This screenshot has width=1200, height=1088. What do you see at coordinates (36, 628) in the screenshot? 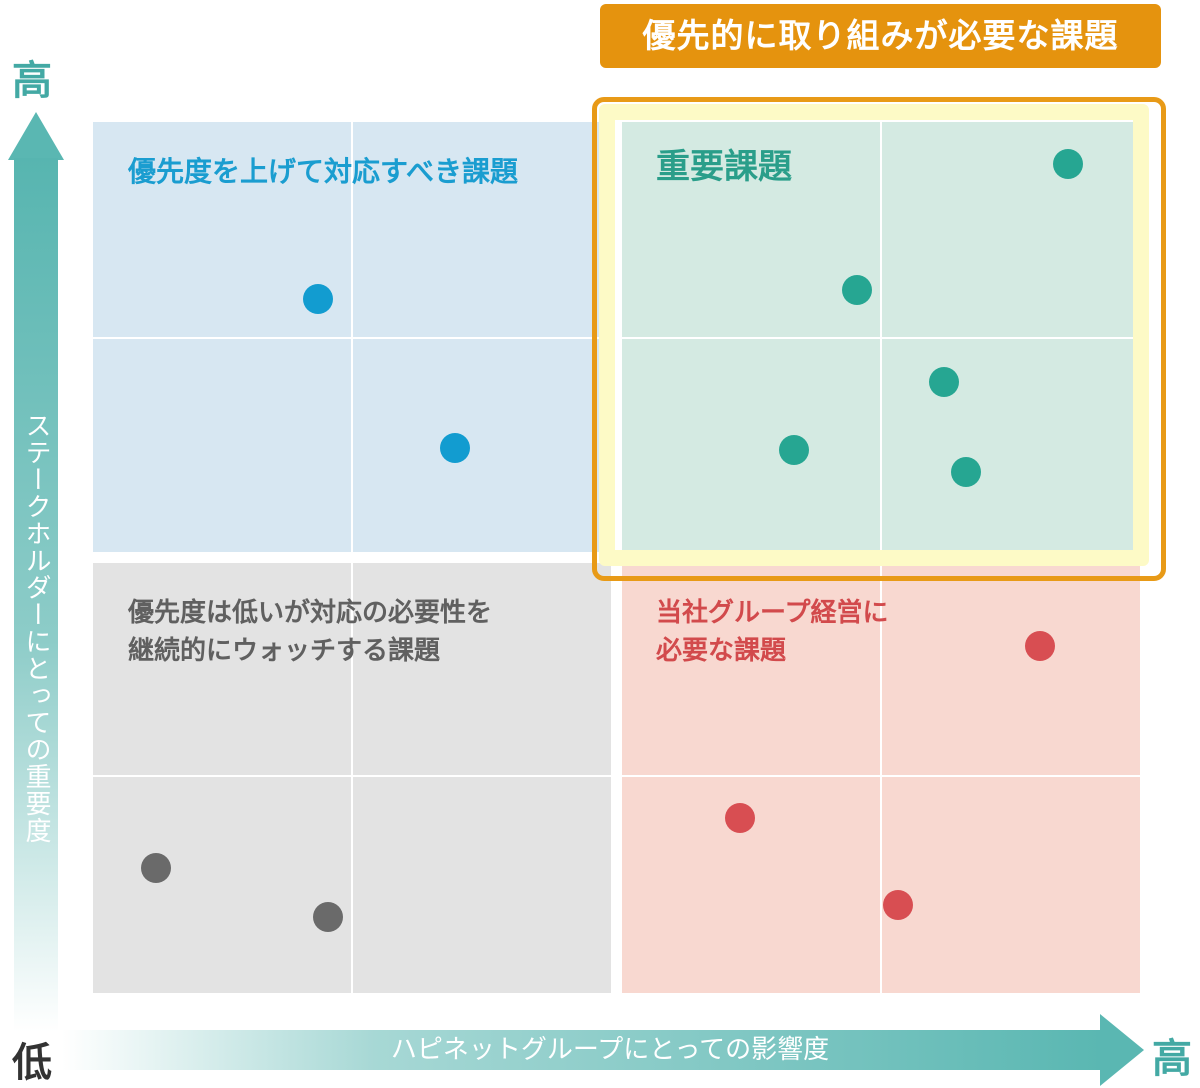
I see `y-axis-label: ステークホルダーにとっての重要度` at bounding box center [36, 628].